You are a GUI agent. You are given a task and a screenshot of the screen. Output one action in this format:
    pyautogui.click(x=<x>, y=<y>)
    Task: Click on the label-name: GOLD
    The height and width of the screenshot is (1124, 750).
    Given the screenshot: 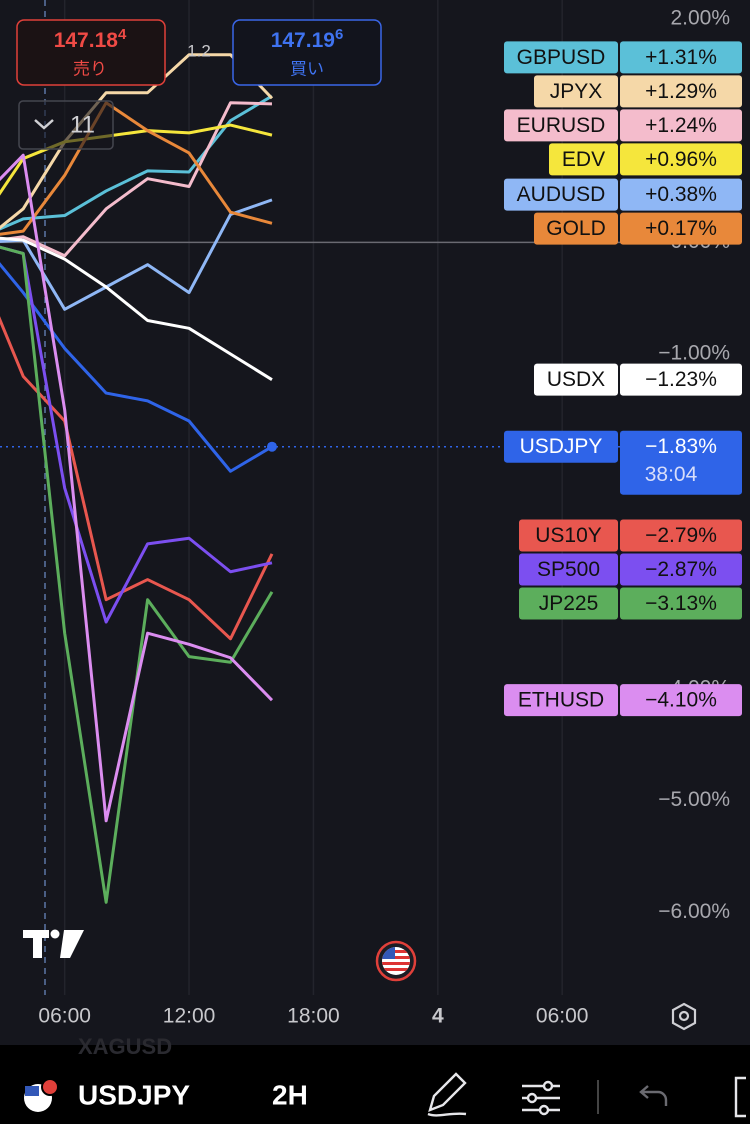 What is the action you would take?
    pyautogui.click(x=576, y=228)
    